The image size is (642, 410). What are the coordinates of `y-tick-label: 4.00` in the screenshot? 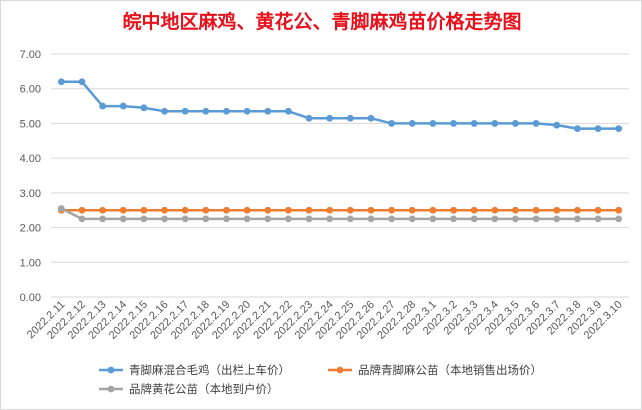 It's located at (30, 159).